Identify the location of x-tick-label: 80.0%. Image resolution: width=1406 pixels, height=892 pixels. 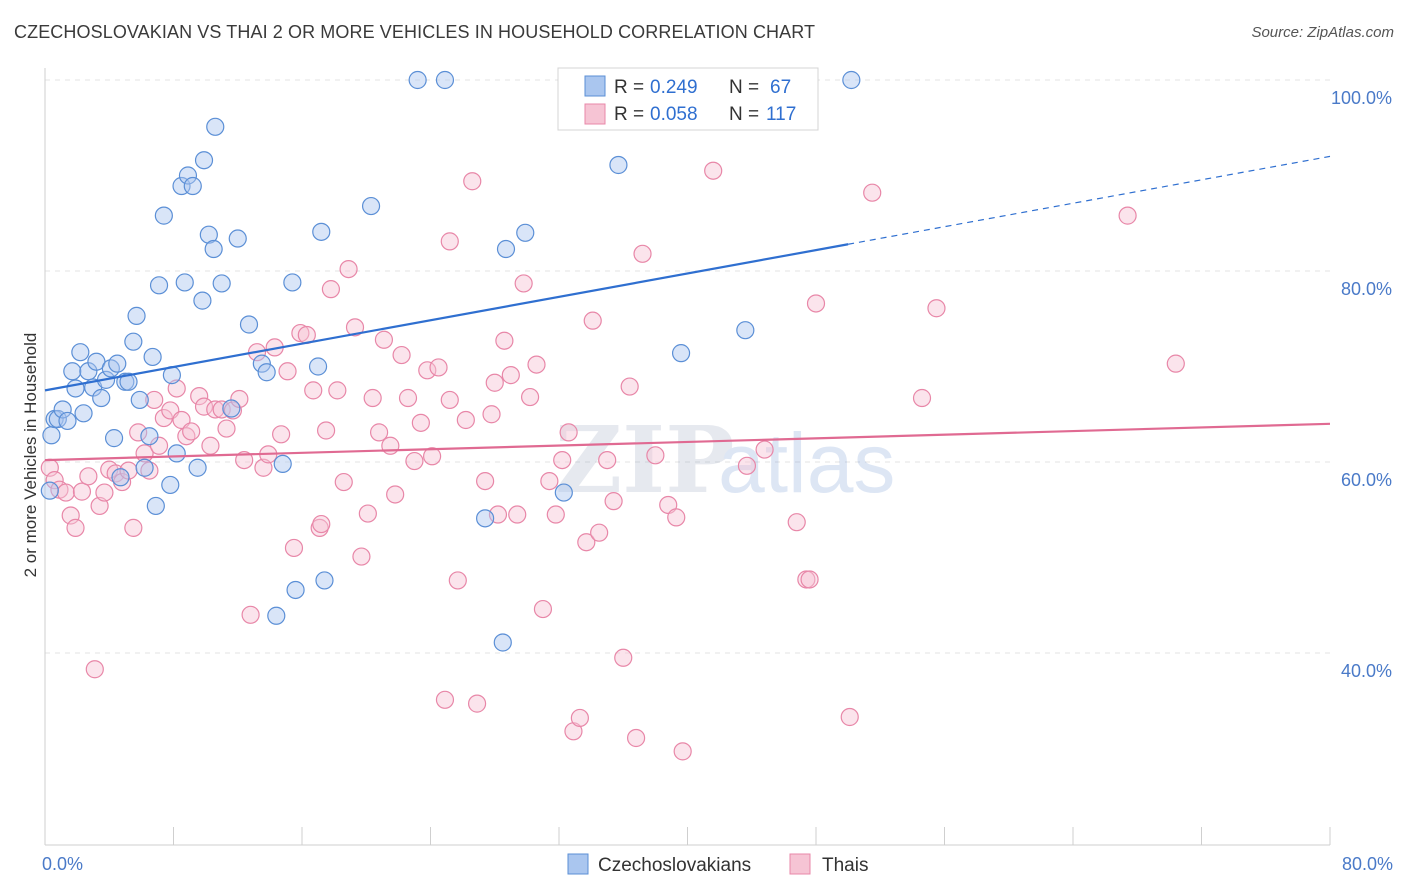
(1367, 864).